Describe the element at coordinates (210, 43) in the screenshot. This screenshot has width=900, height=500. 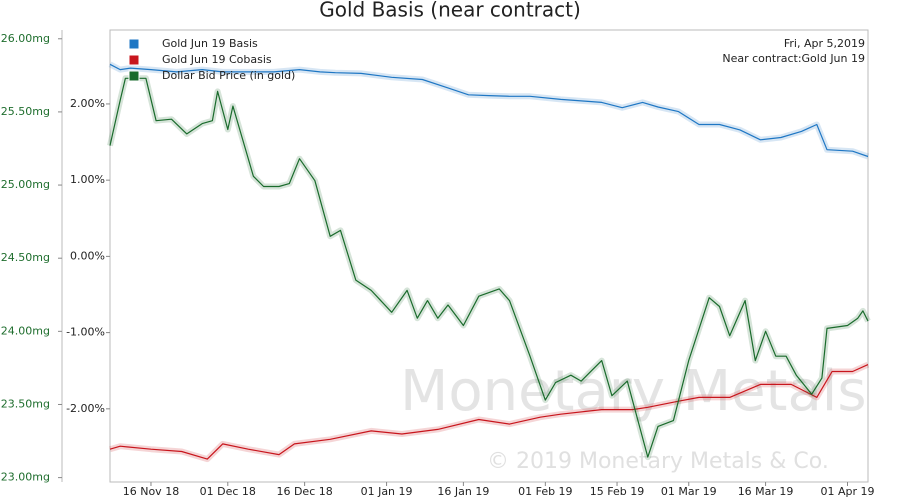
I see `legend-label: Gold Jun 19 Basis` at that location.